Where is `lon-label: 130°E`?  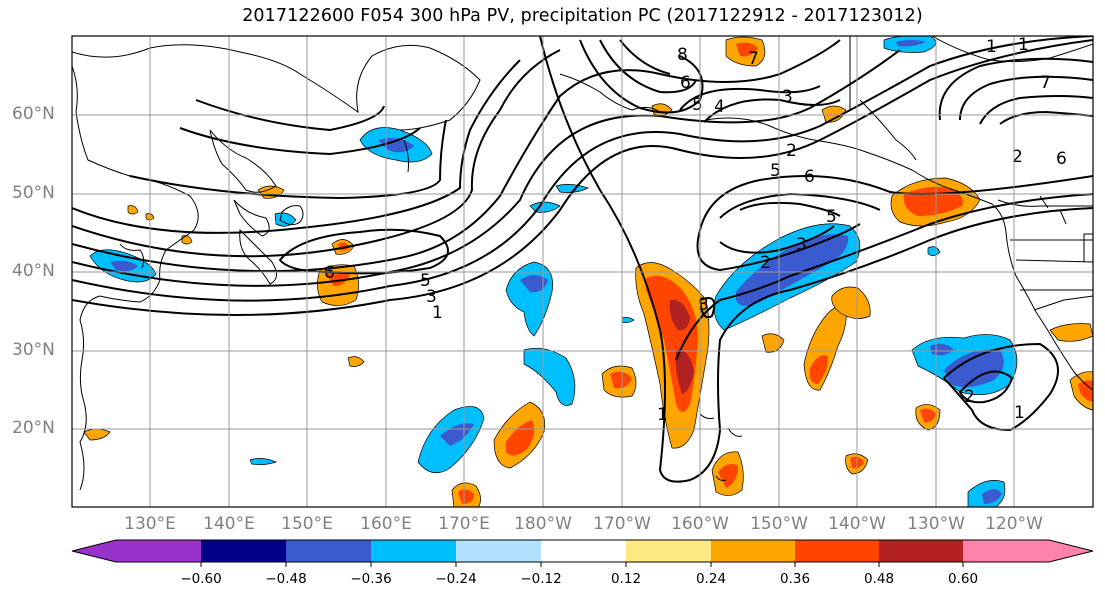
lon-label: 130°E is located at coordinates (150, 524).